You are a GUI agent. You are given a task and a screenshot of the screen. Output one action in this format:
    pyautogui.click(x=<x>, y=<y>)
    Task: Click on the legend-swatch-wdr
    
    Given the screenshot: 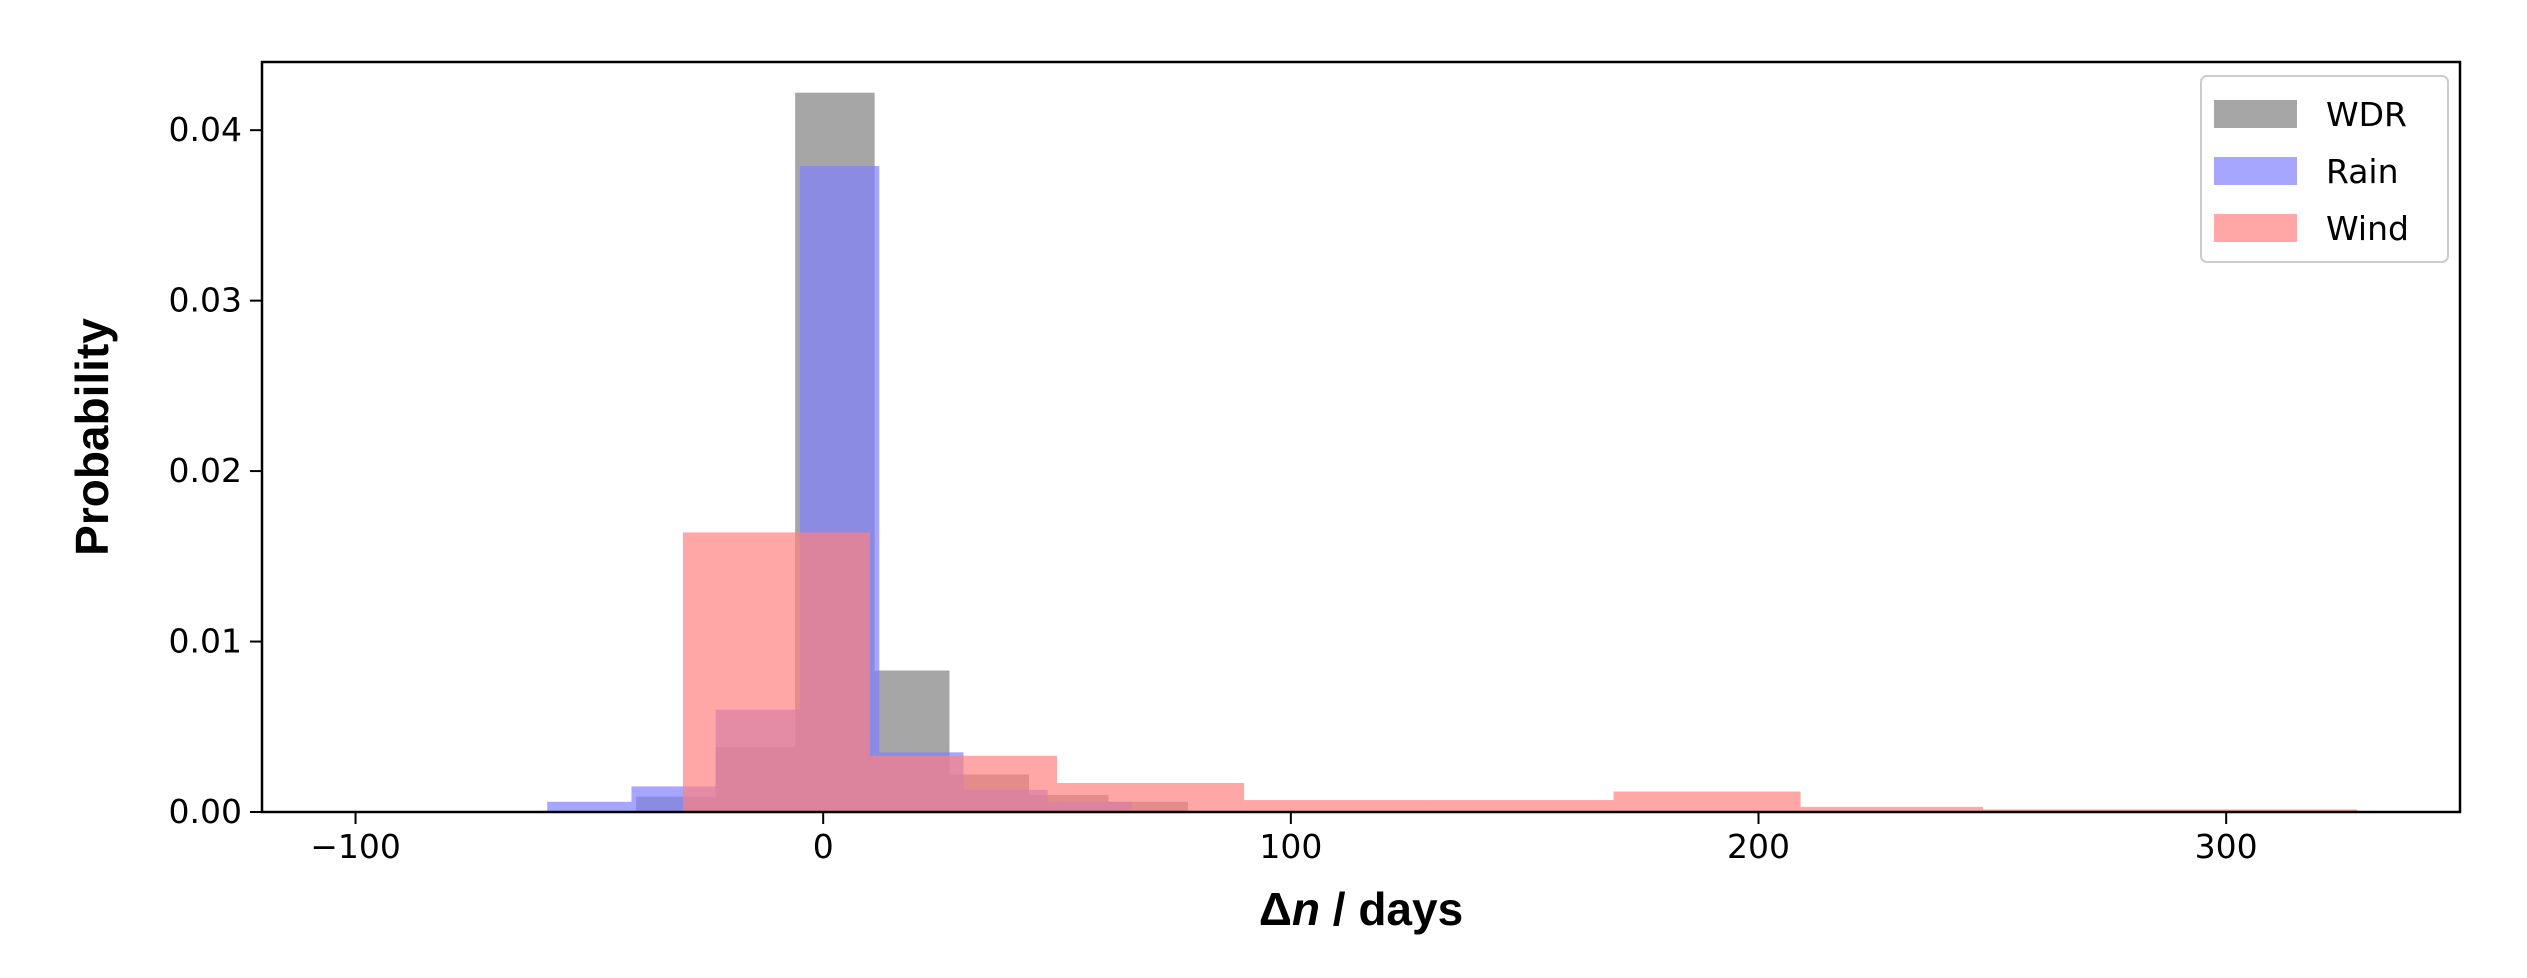 What is the action you would take?
    pyautogui.click(x=2255, y=114)
    